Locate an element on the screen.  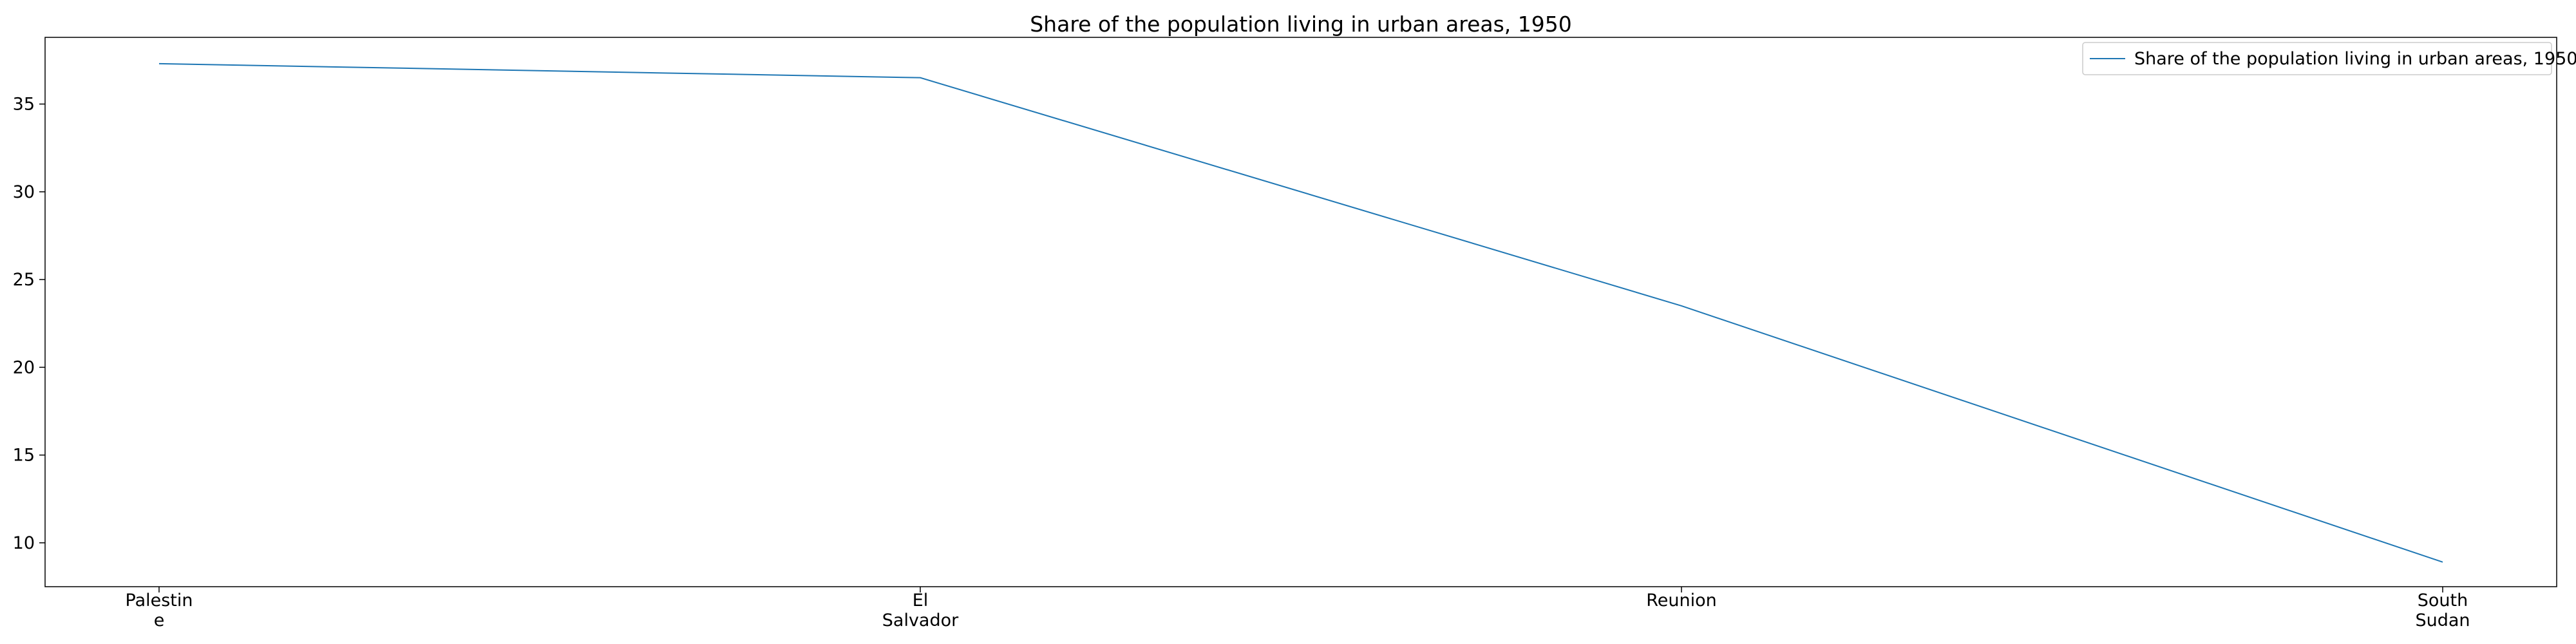
y-tick-label: 20 is located at coordinates (24, 367).